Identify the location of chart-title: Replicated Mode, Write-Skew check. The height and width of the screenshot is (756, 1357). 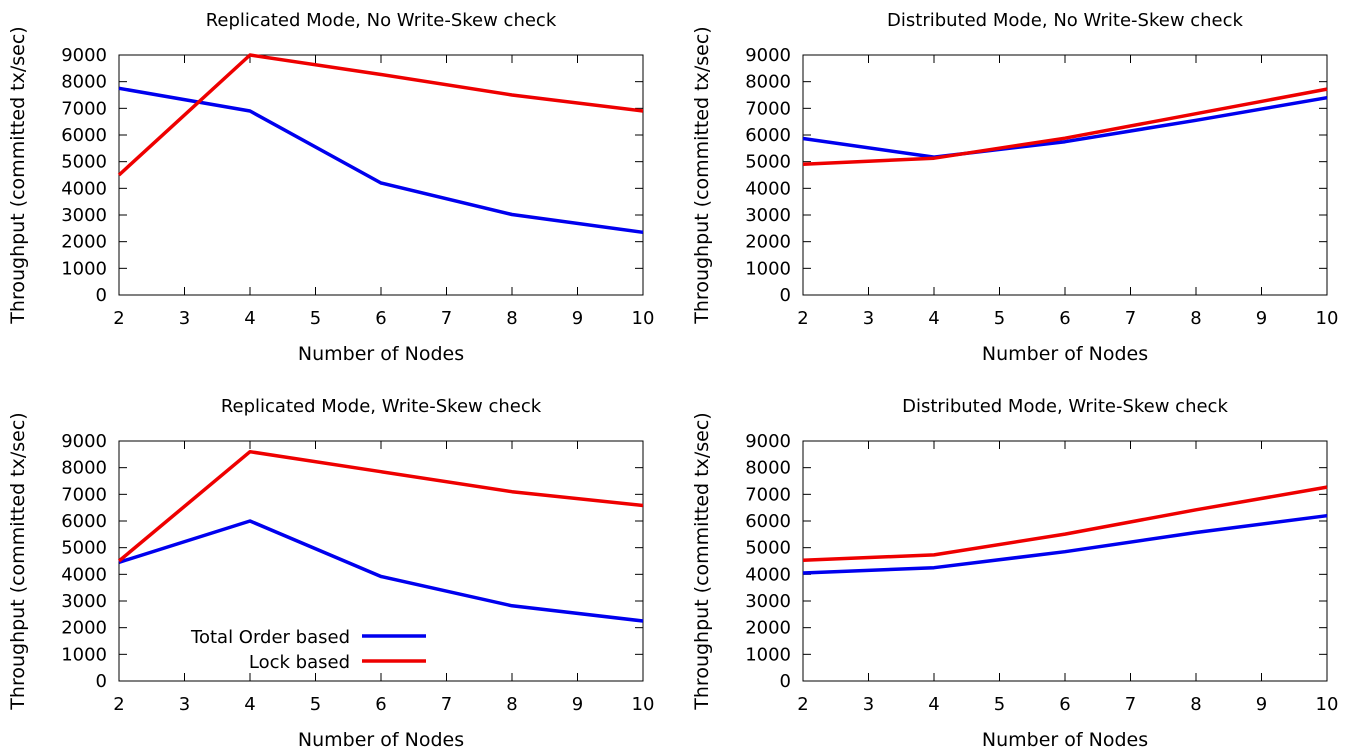
(381, 406).